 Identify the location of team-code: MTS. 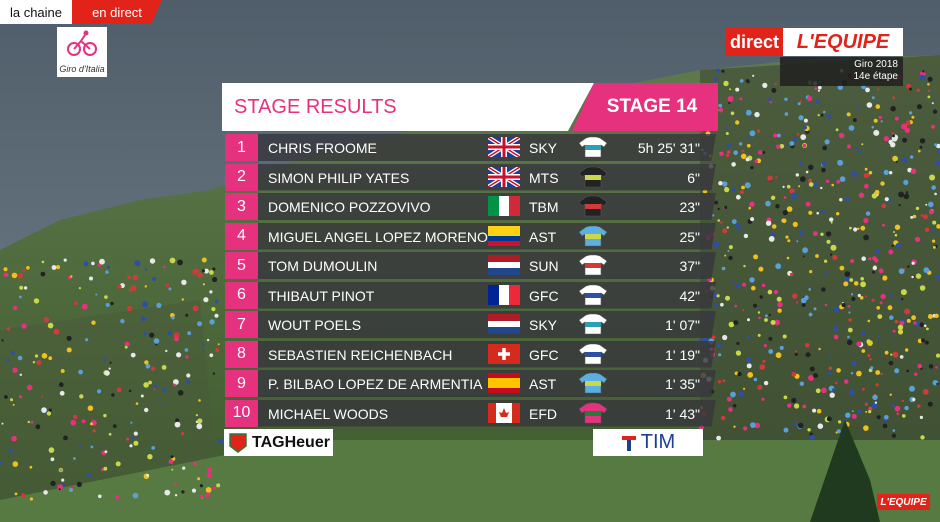
(544, 177).